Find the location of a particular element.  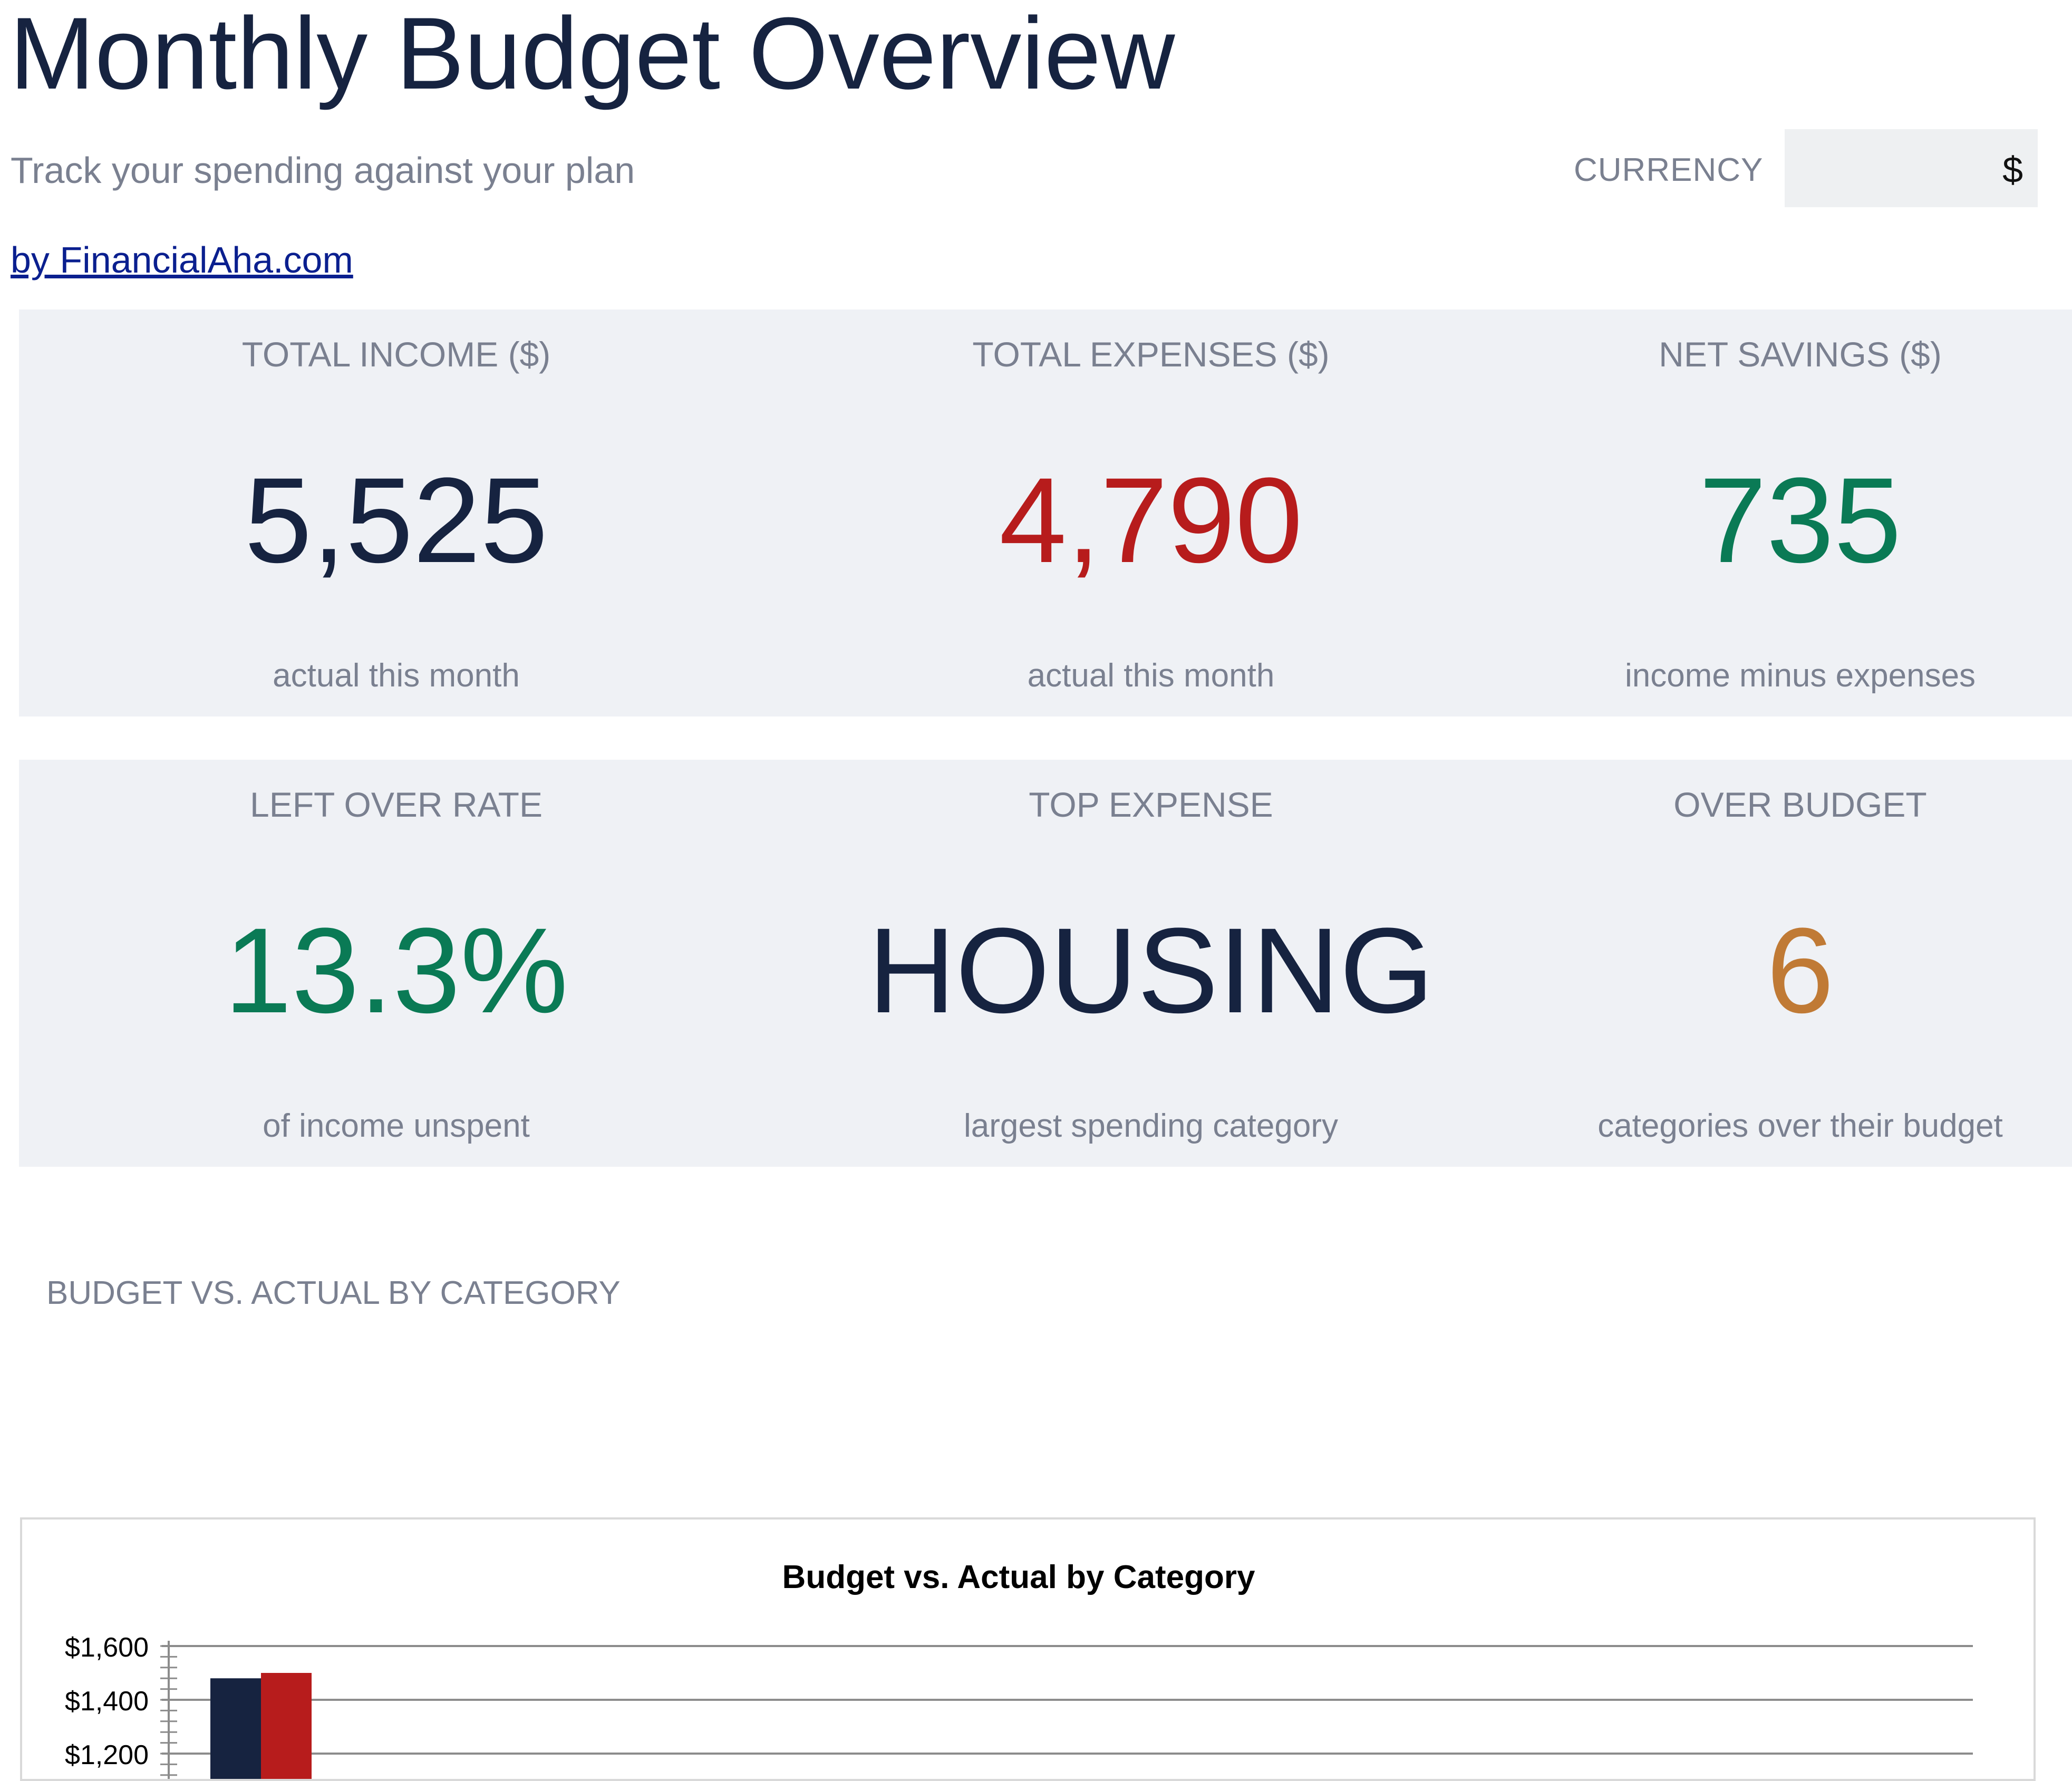

kpi-value: 6 is located at coordinates (1800, 970).